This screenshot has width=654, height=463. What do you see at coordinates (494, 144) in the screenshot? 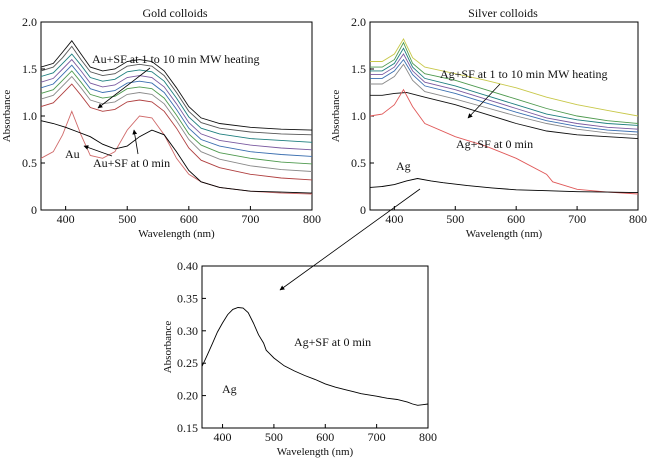
I see `silver-annotation-ag-sf-0: Ag+SF at 0 min` at bounding box center [494, 144].